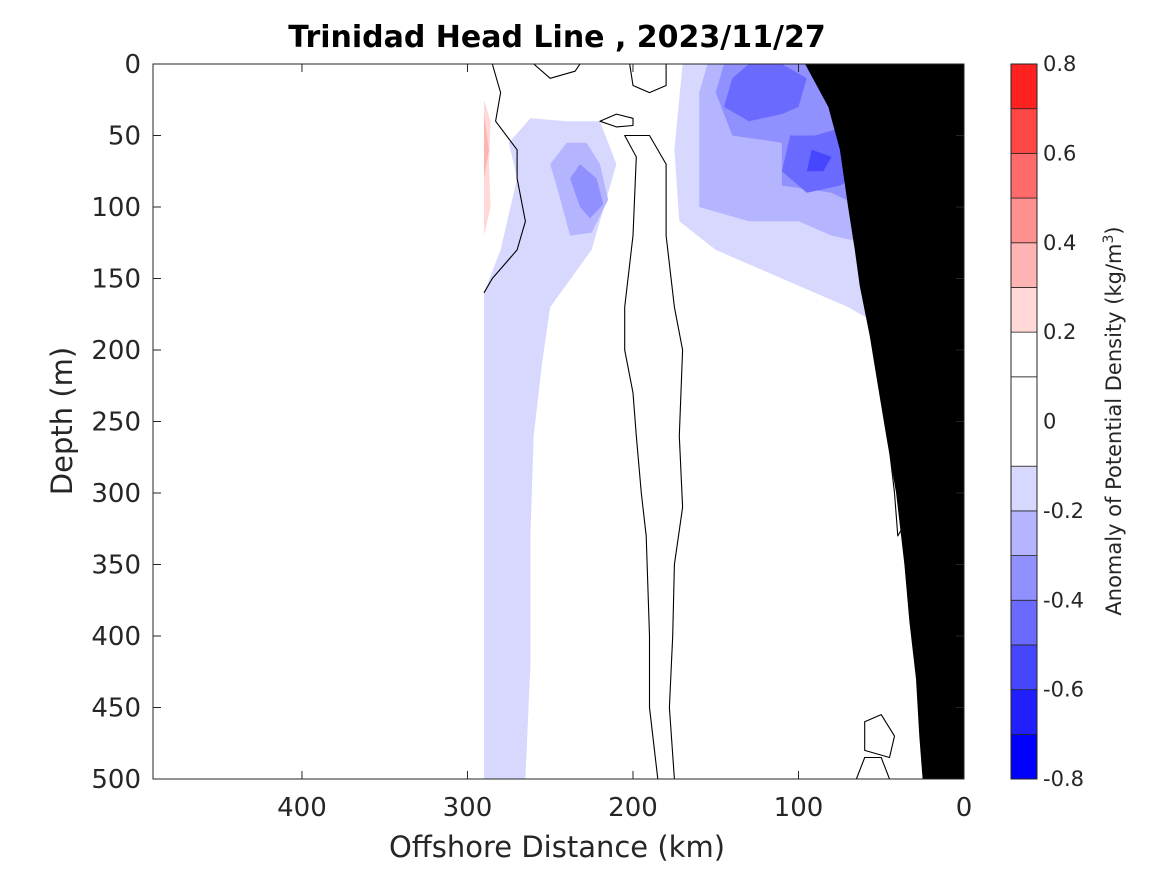 Image resolution: width=1167 pixels, height=875 pixels. What do you see at coordinates (1059, 64) in the screenshot?
I see `colorbar-tick-label: 0.8` at bounding box center [1059, 64].